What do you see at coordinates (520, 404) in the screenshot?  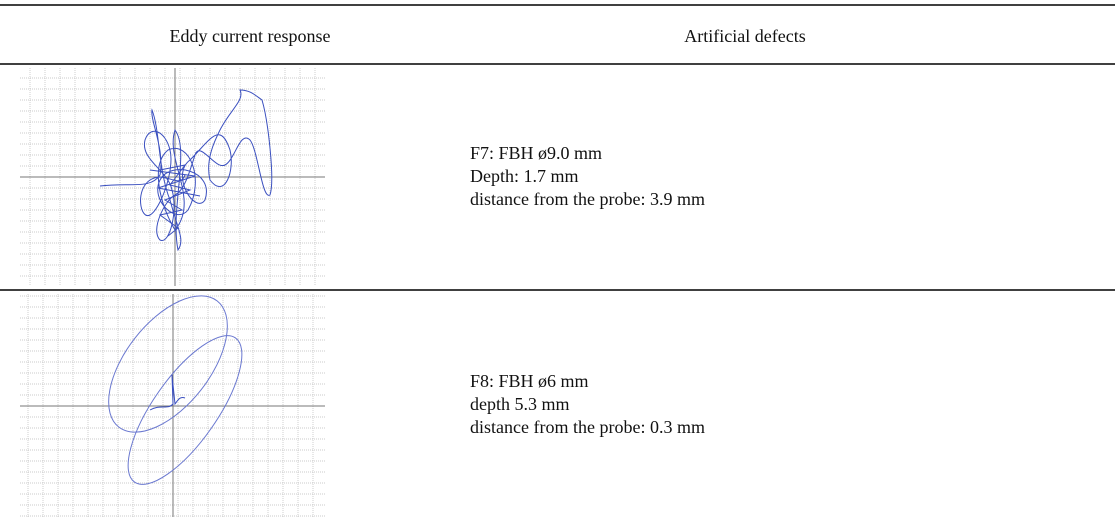 I see `defect-line: depth 5.3 mm` at bounding box center [520, 404].